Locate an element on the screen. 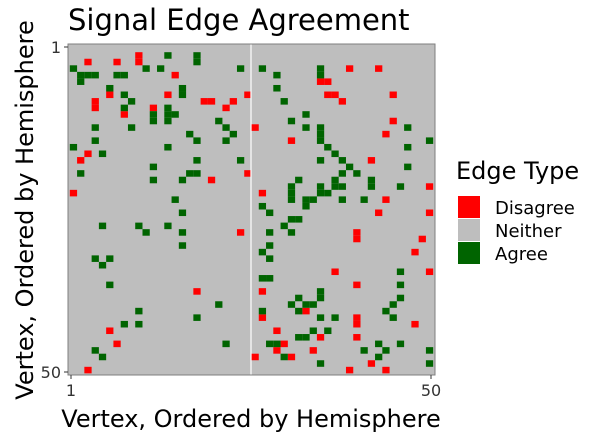  y-tick-label-50: 50 is located at coordinates (51, 372).